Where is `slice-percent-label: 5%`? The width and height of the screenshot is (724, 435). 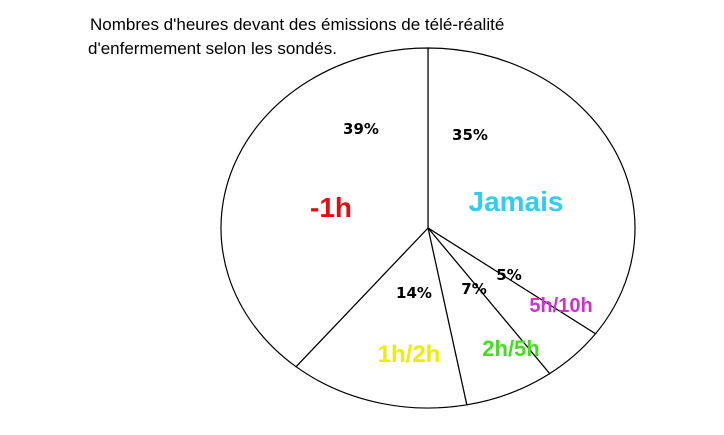
slice-percent-label: 5% is located at coordinates (508, 275).